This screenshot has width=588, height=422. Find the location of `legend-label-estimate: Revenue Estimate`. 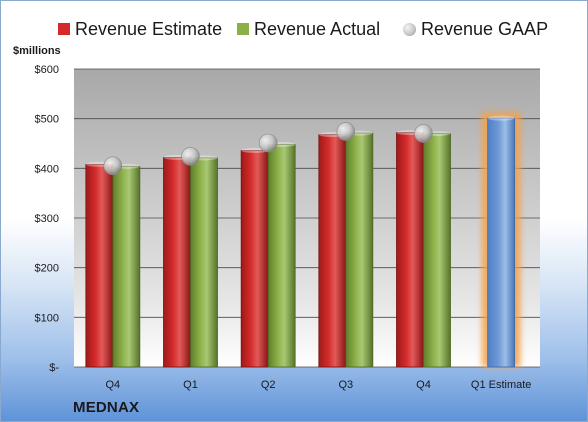

legend-label-estimate: Revenue Estimate is located at coordinates (149, 28).